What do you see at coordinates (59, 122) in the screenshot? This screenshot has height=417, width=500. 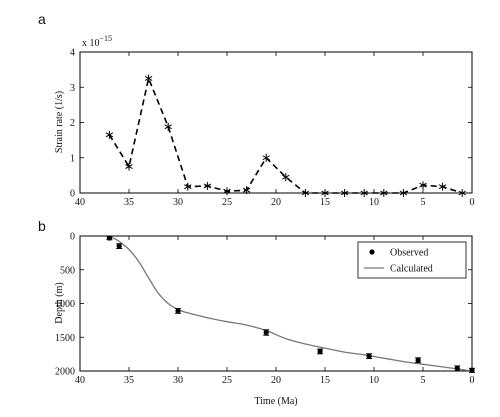 I see `panel-a-ylabel: Strain rate (1/s)` at bounding box center [59, 122].